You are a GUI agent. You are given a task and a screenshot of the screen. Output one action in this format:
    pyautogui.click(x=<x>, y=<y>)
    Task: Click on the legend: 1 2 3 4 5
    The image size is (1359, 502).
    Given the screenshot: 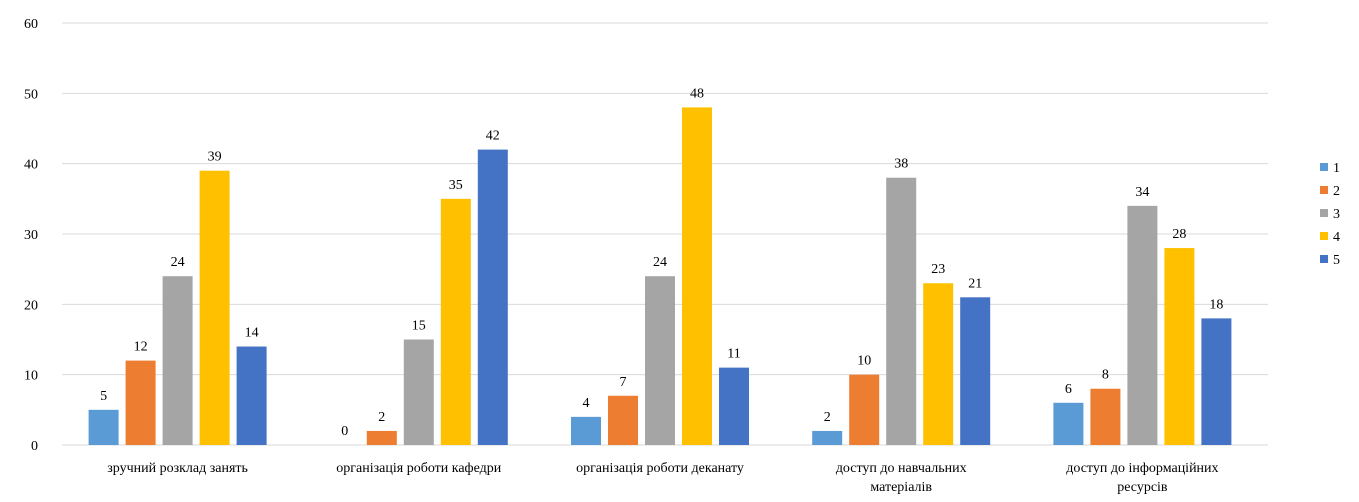 What is the action you would take?
    pyautogui.click(x=1330, y=214)
    